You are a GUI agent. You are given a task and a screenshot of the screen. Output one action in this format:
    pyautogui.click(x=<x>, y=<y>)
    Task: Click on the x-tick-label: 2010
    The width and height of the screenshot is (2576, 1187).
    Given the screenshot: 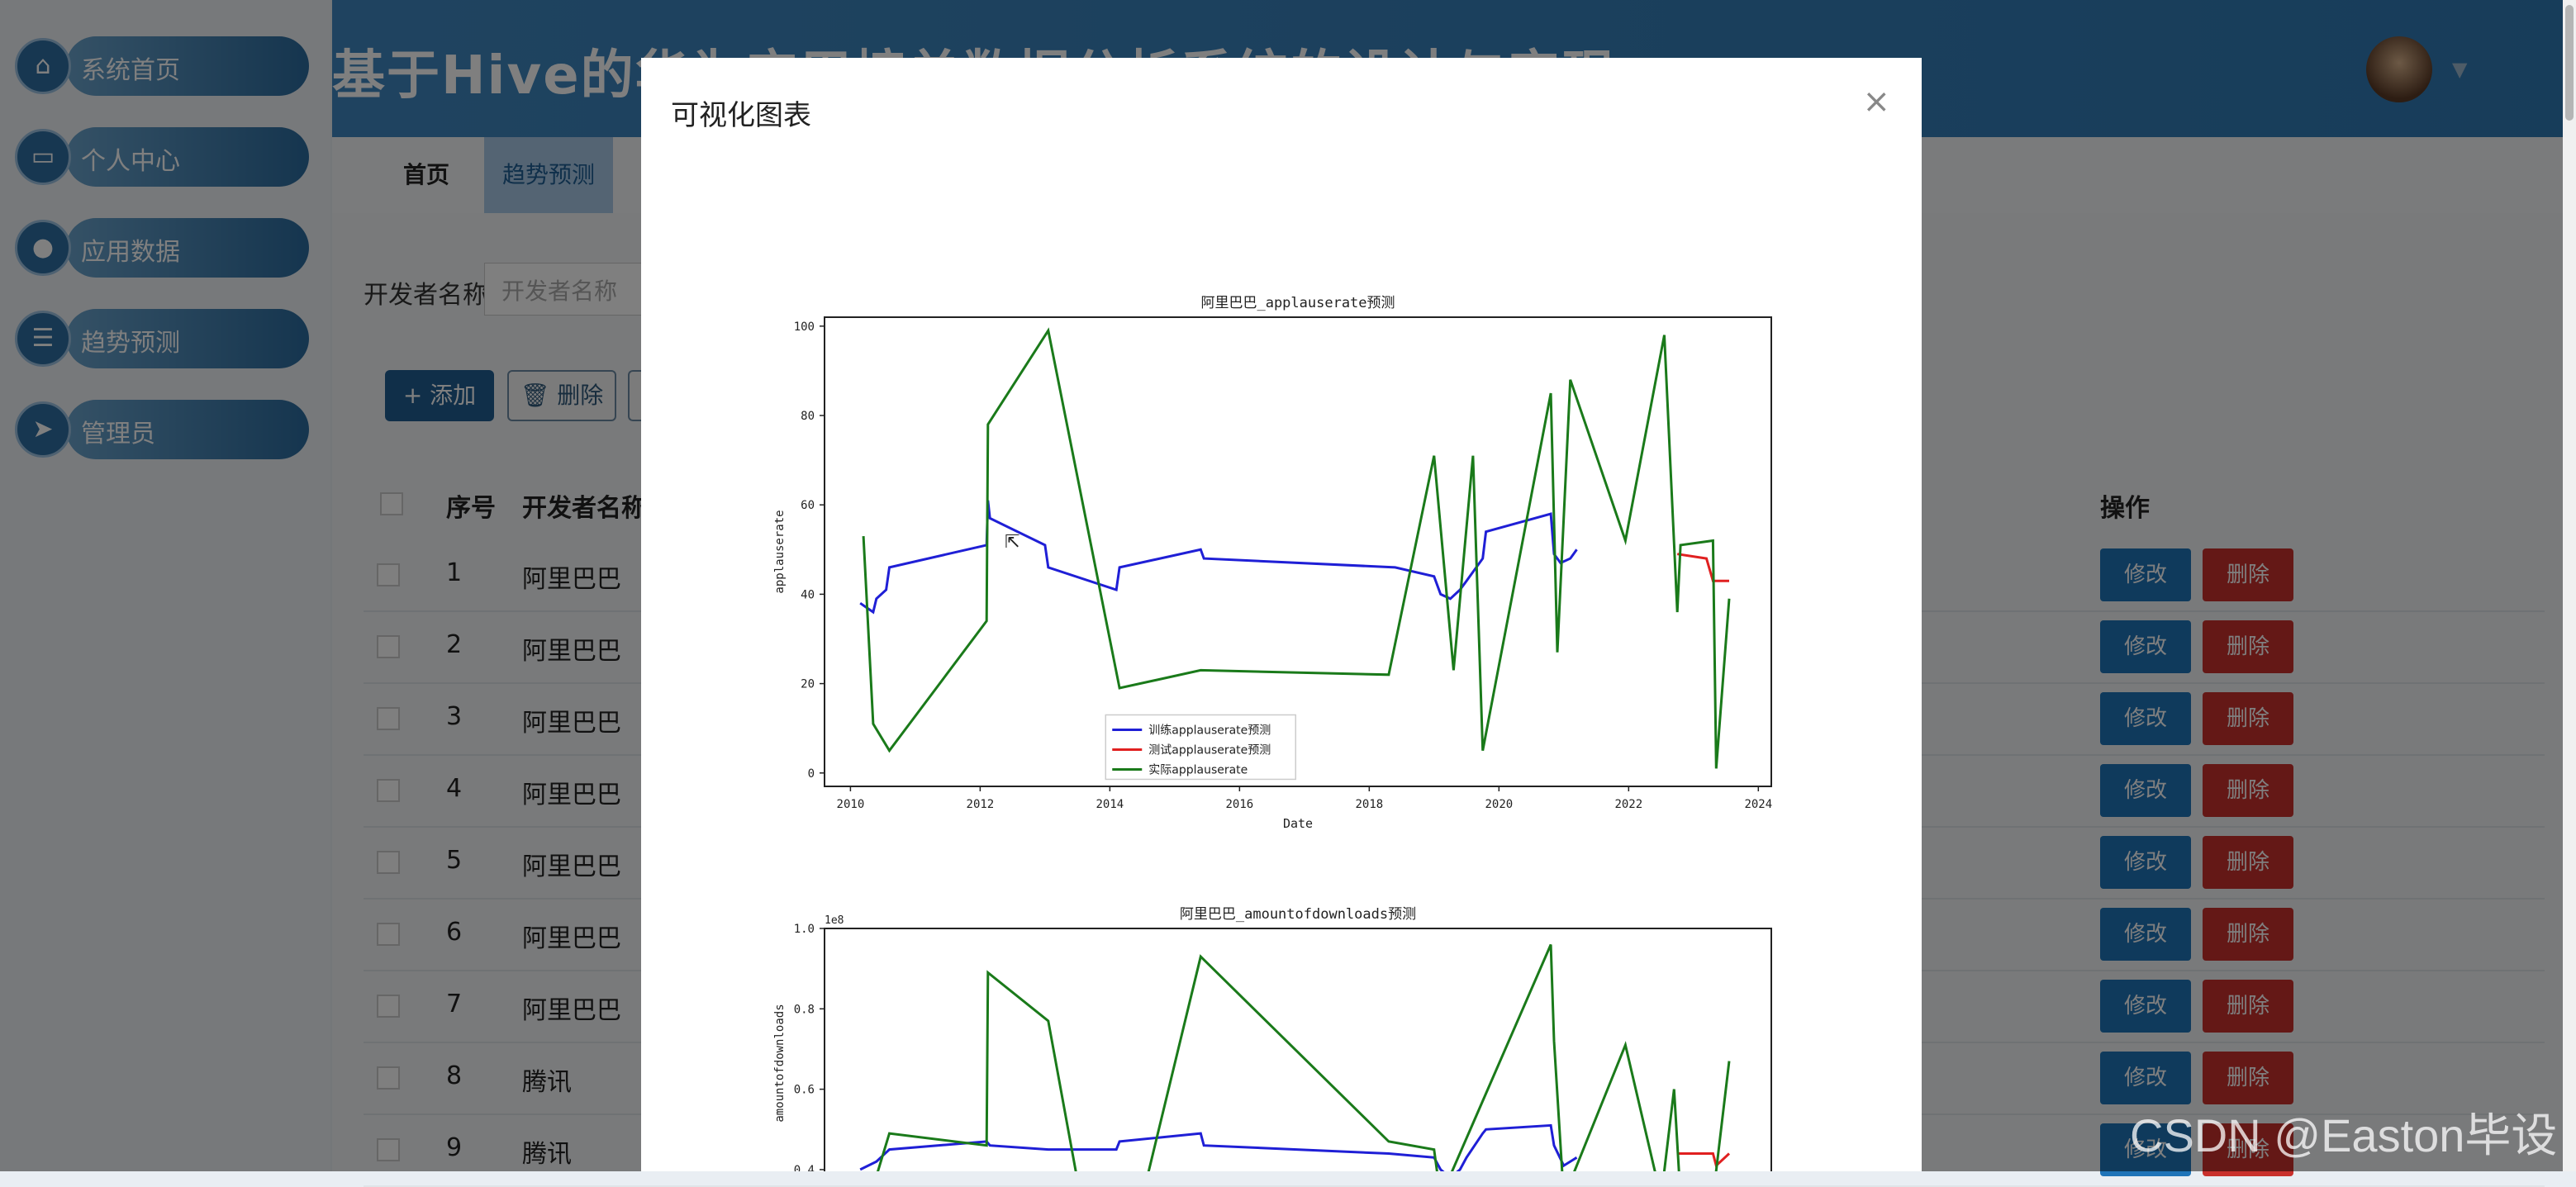 What is the action you would take?
    pyautogui.click(x=851, y=804)
    